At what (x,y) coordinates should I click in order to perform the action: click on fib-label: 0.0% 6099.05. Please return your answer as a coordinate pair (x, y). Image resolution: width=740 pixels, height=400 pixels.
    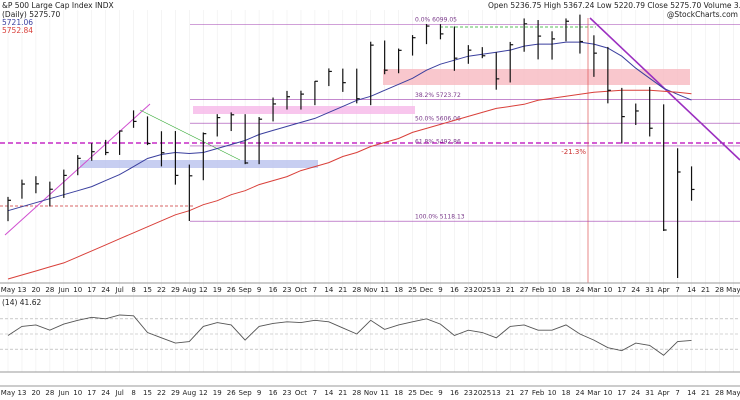
    Looking at the image, I should click on (436, 20).